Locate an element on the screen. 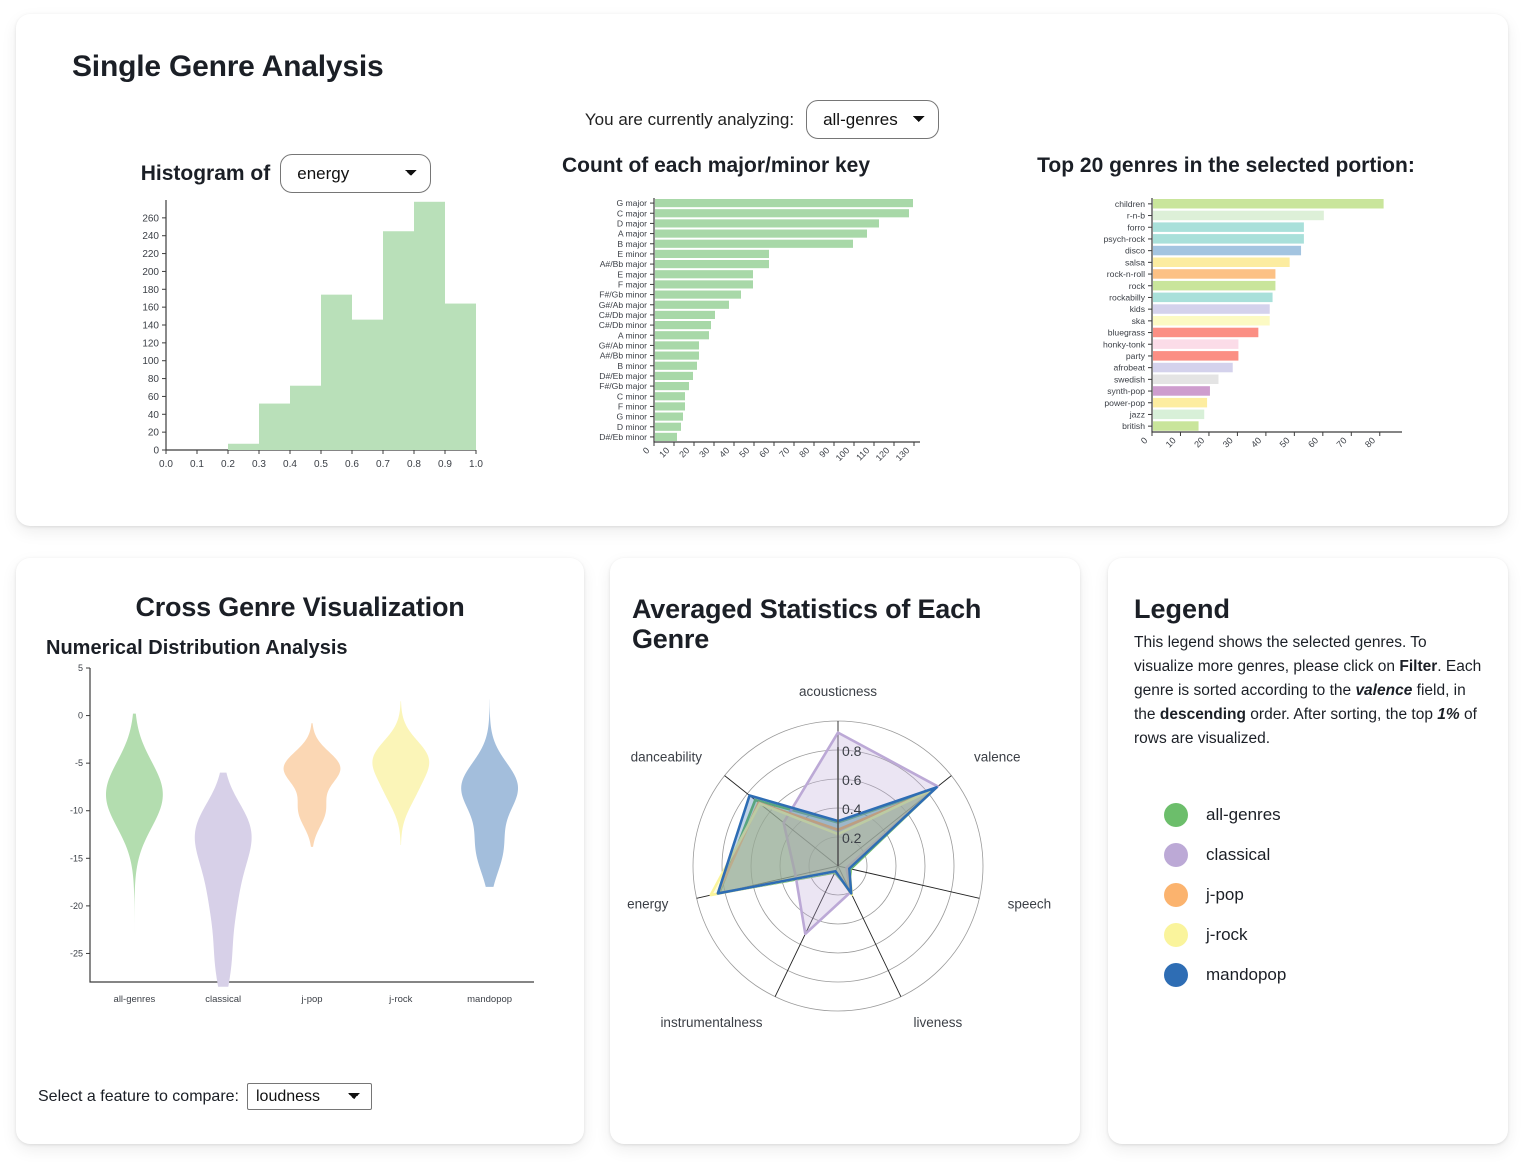 This screenshot has width=1524, height=1162. feature-select-label: Select a feature to compare: is located at coordinates (138, 1096).